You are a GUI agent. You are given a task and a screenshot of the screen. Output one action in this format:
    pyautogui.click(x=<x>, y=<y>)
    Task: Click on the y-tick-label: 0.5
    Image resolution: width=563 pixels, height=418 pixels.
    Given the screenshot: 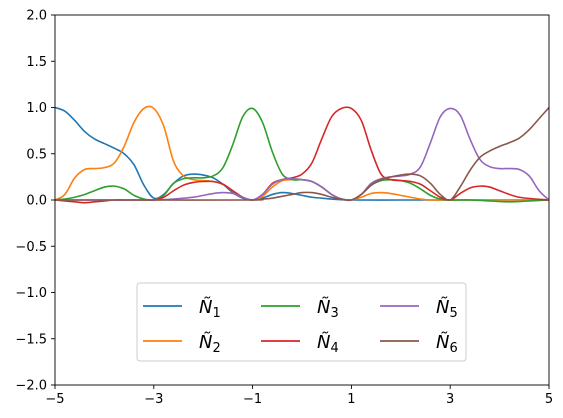 What is the action you would take?
    pyautogui.click(x=36, y=154)
    